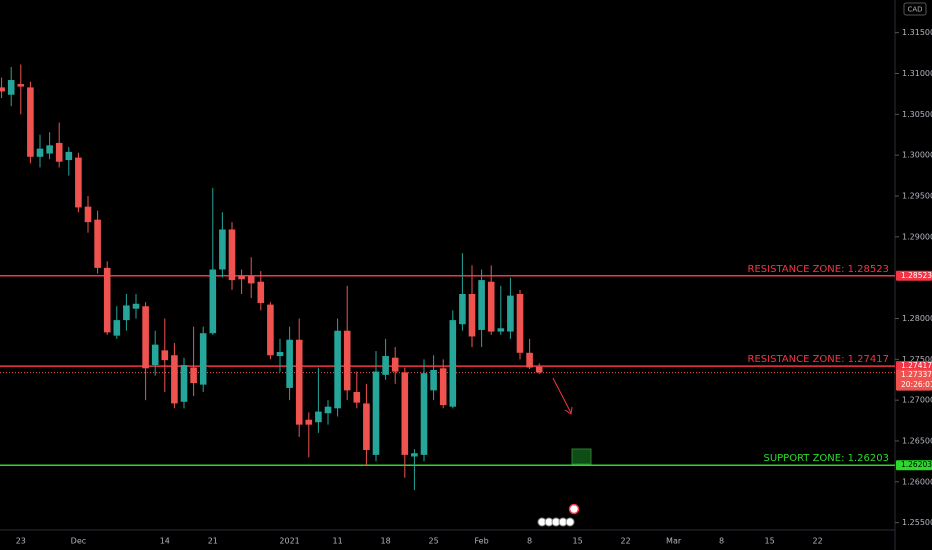 This screenshot has height=550, width=932. I want to click on currency: CAD, so click(914, 10).